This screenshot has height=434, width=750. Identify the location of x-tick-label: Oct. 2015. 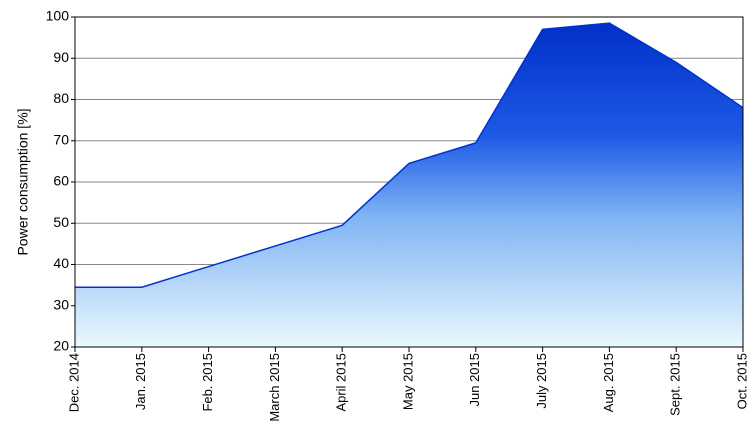
(741, 381).